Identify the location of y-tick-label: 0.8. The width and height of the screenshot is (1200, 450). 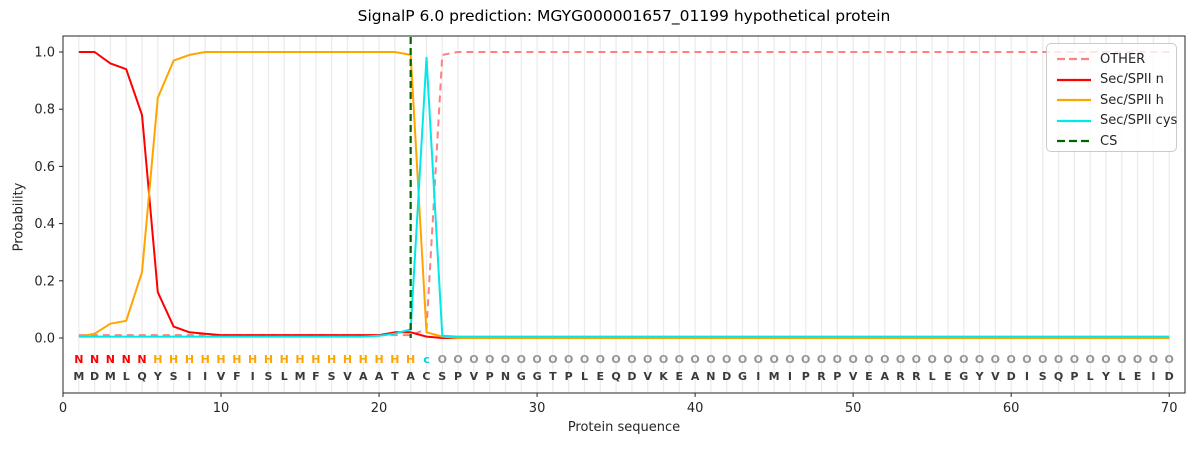
(44, 110).